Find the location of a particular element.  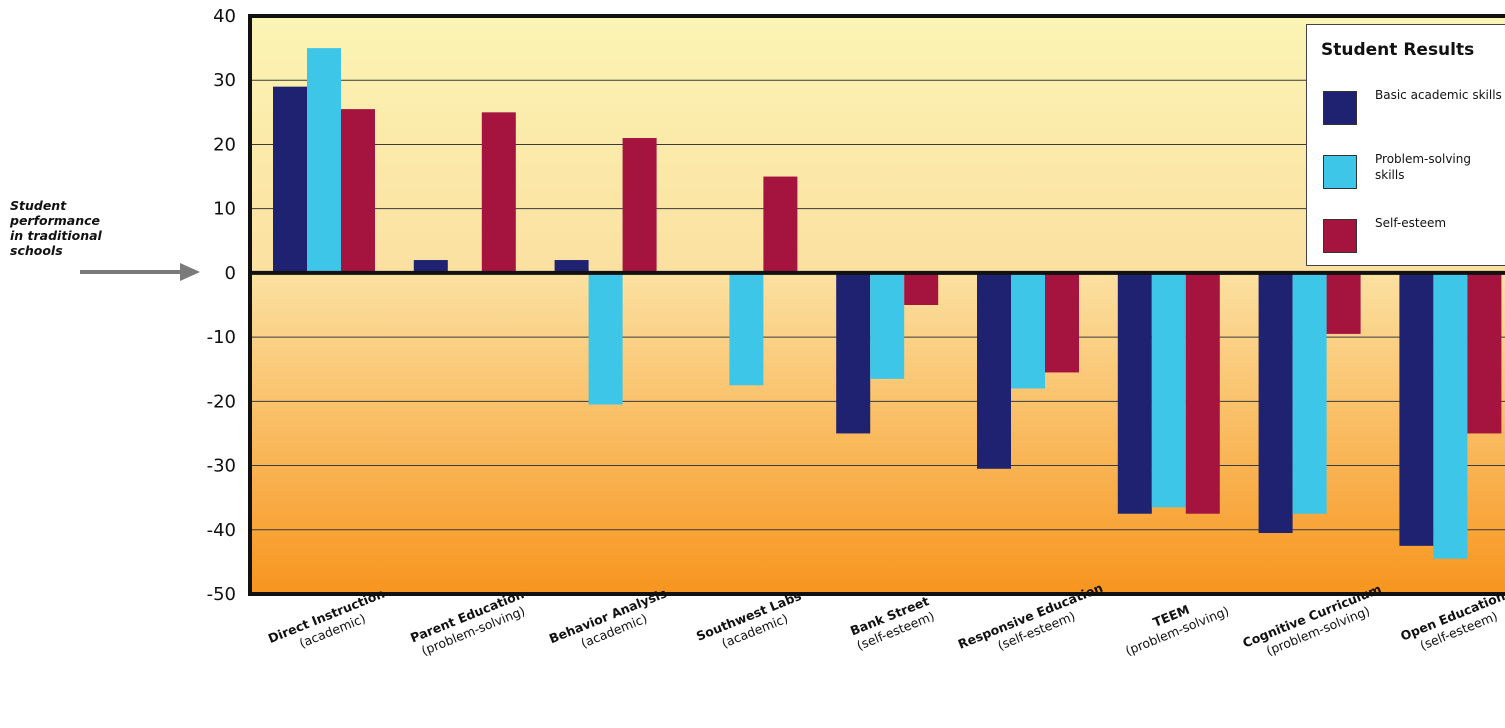

y-tick-label: -20 is located at coordinates (221, 401).